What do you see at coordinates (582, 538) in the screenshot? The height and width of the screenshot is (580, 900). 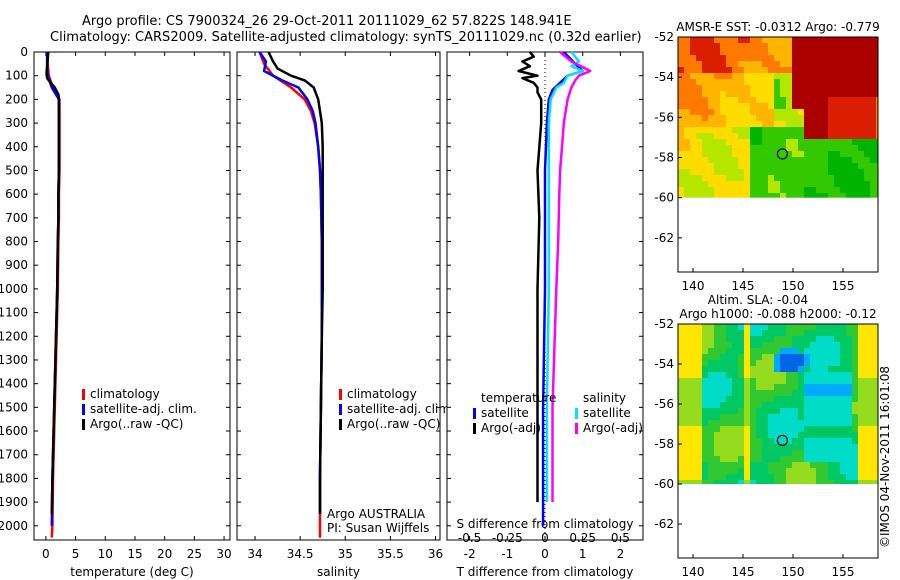 I see `s-tick-label: 0.25` at bounding box center [582, 538].